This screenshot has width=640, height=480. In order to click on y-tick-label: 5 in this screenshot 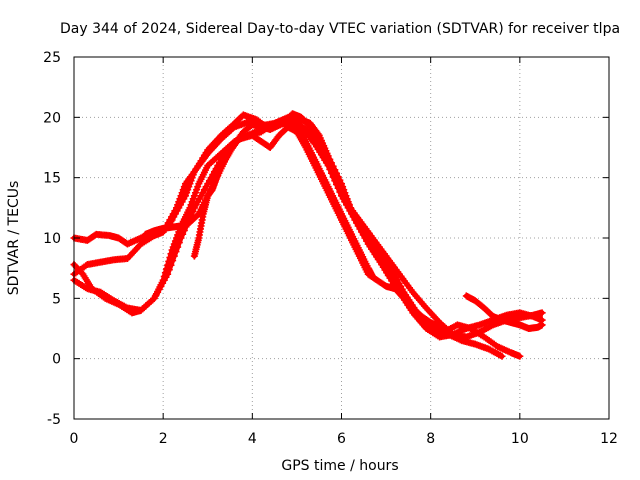, I will do `click(56, 299)`.